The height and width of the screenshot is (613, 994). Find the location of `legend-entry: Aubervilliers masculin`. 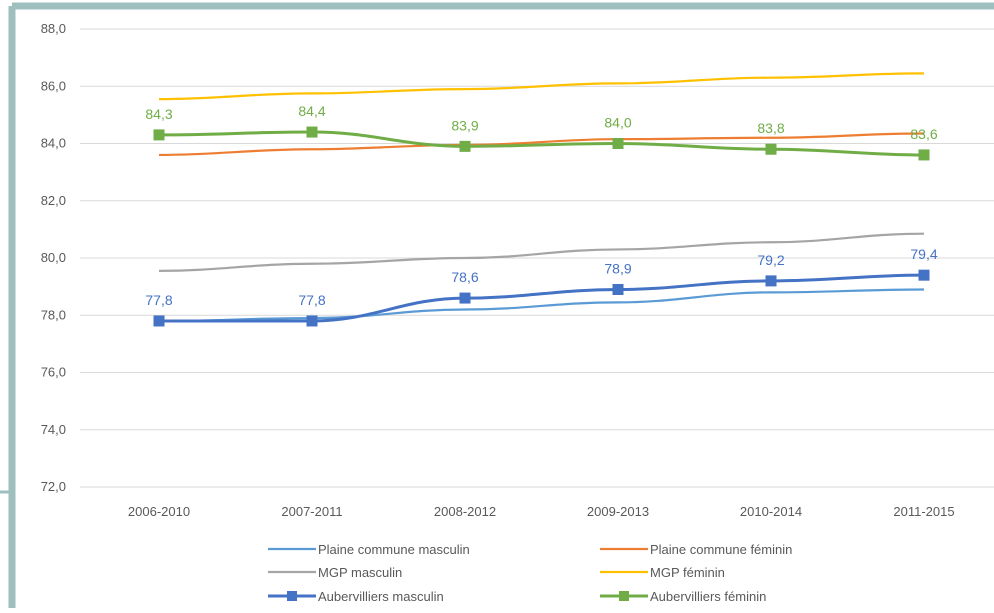

legend-entry: Aubervilliers masculin is located at coordinates (356, 596).